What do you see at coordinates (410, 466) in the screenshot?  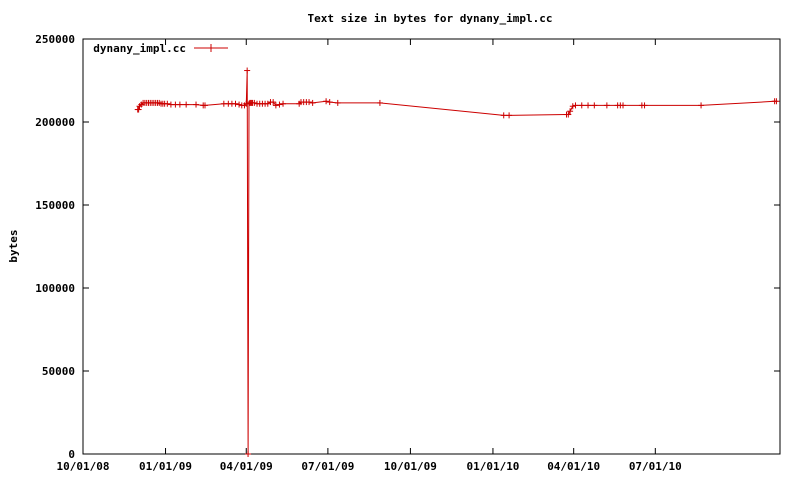 I see `x-tick-label: 10/01/09` at bounding box center [410, 466].